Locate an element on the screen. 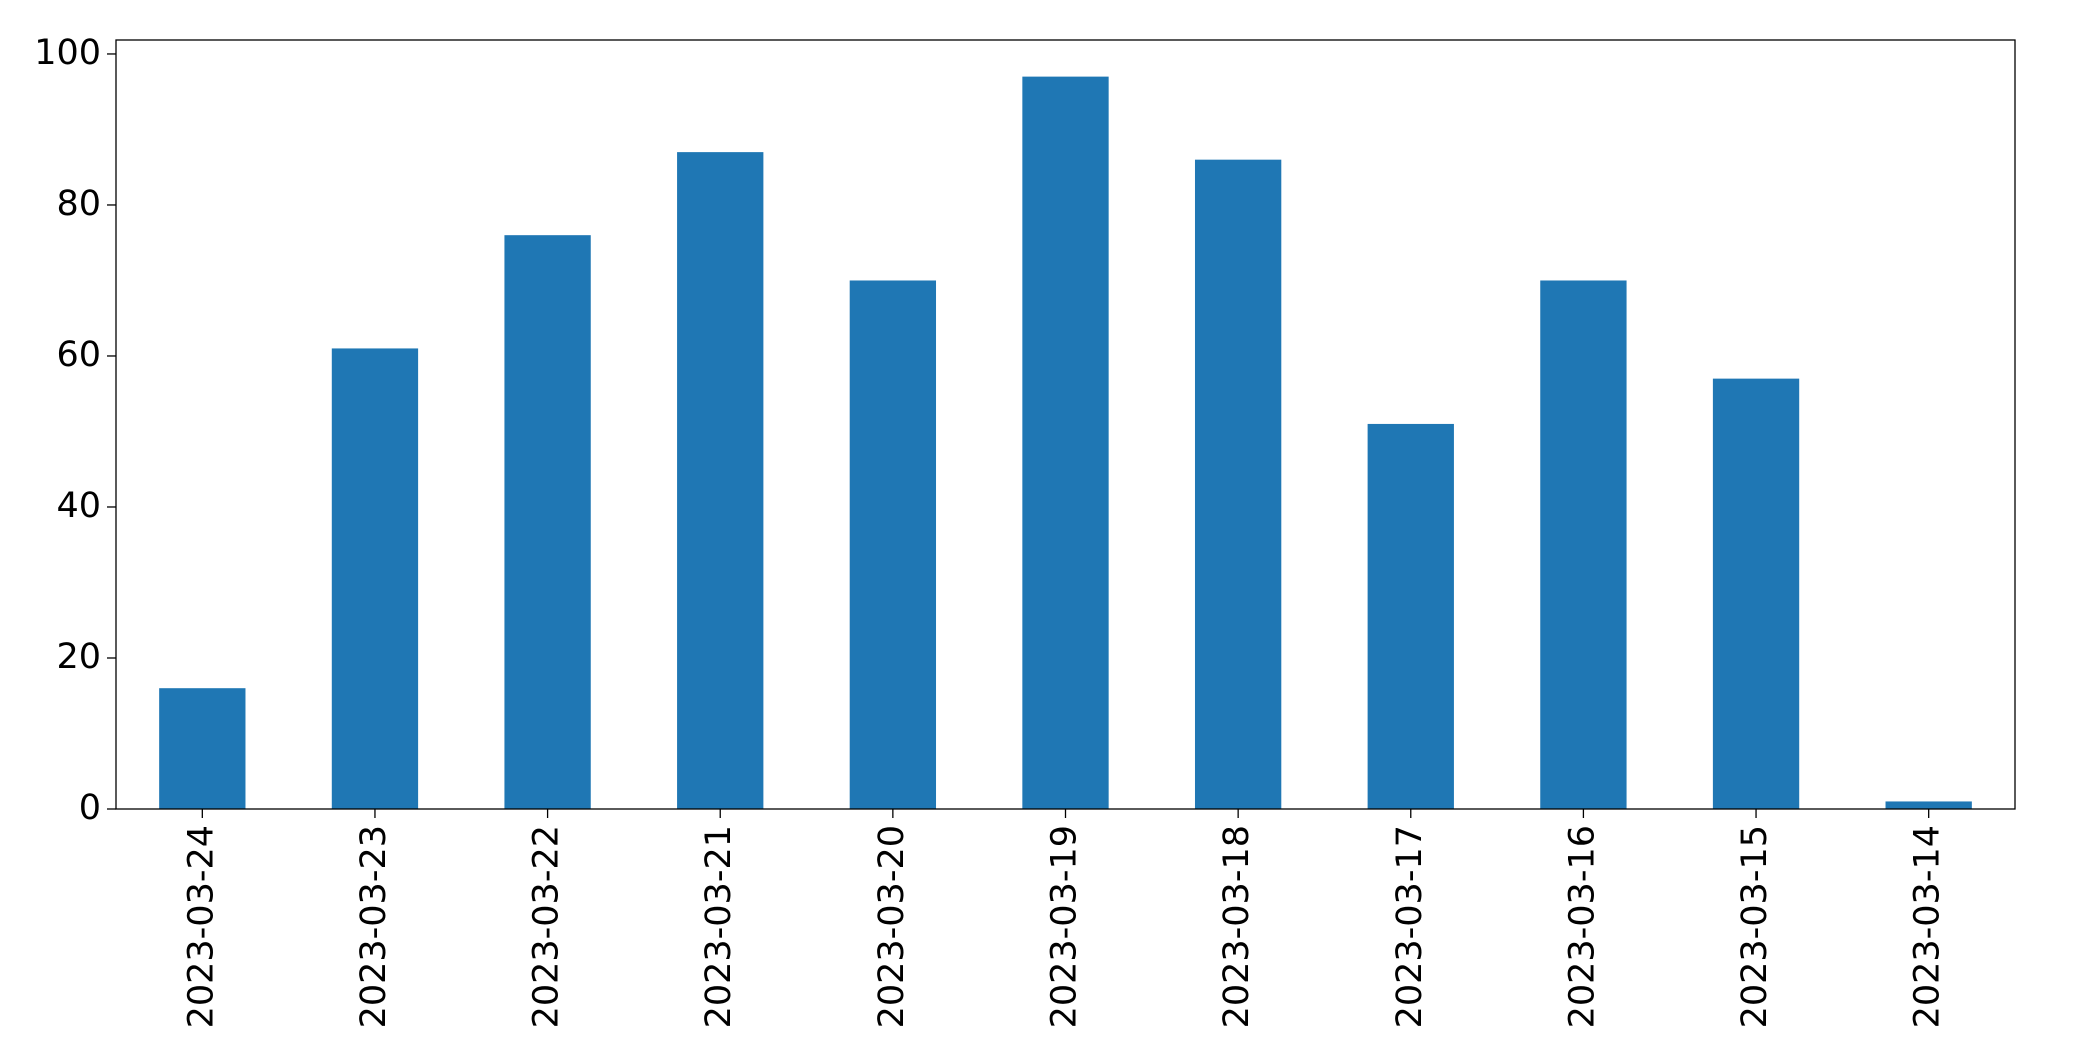  y-tick-label: 80 is located at coordinates (78, 204).